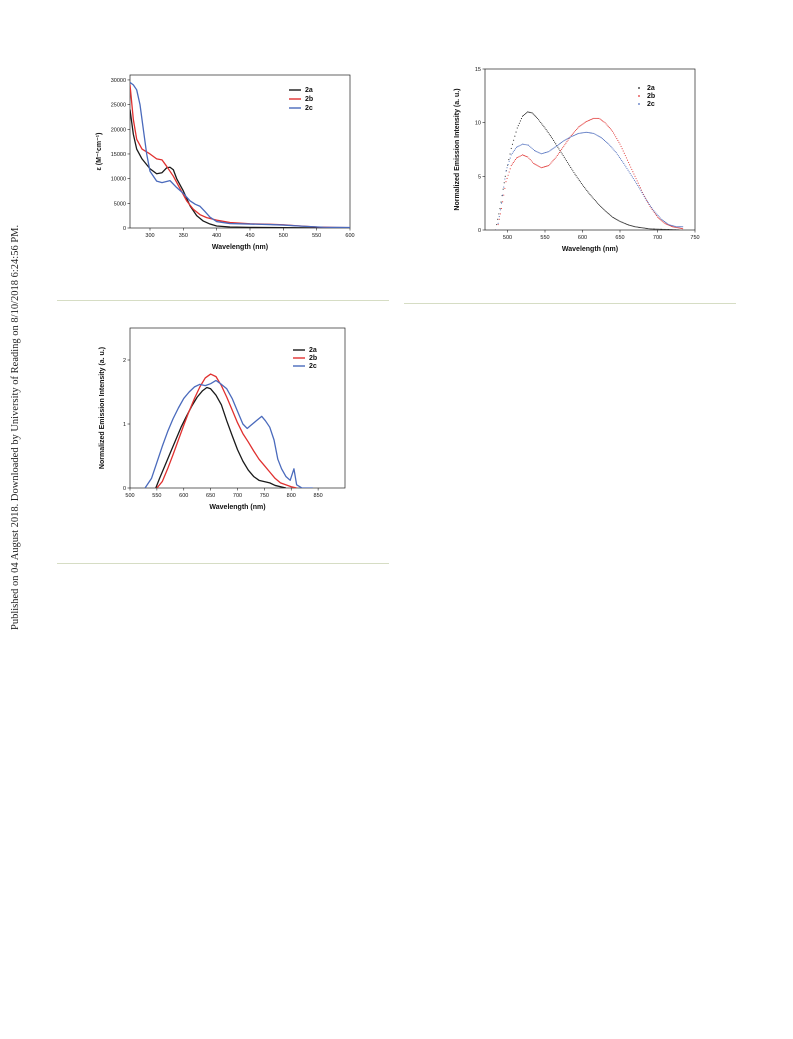 This screenshot has height=1039, width=793. What do you see at coordinates (102, 408) in the screenshot?
I see `y-axis-label: Normalized Emission Intensity (a. u.)` at bounding box center [102, 408].